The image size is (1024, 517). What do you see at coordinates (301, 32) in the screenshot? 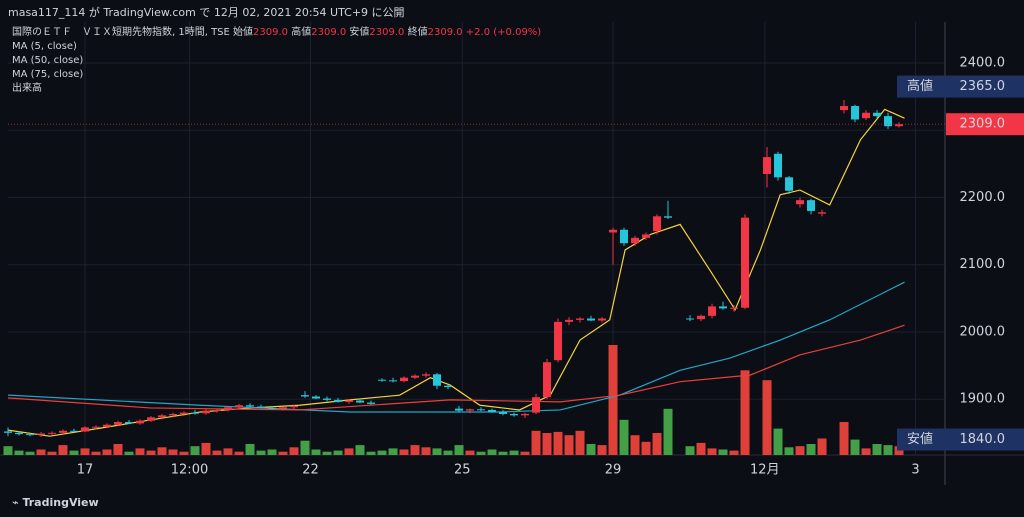
I see `ohlc-label: 高値` at bounding box center [301, 32].